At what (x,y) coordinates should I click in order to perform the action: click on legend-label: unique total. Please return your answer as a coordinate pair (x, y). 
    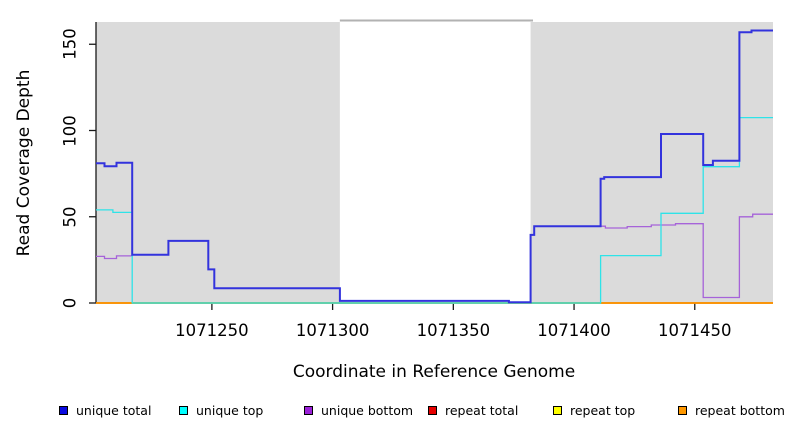
    Looking at the image, I should click on (114, 410).